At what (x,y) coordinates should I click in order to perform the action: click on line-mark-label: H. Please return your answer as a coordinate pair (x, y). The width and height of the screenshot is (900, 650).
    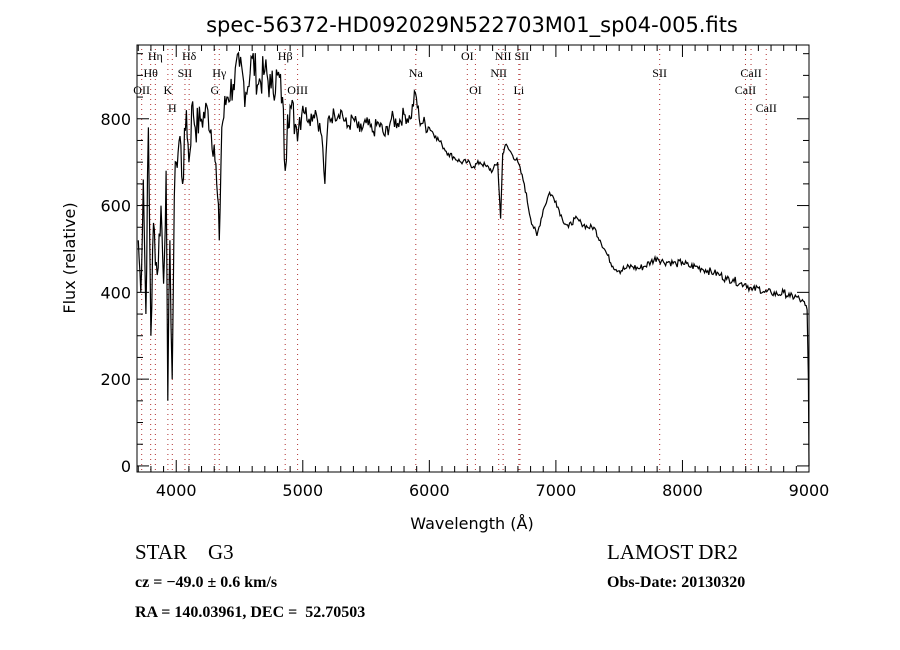
    Looking at the image, I should click on (172, 108).